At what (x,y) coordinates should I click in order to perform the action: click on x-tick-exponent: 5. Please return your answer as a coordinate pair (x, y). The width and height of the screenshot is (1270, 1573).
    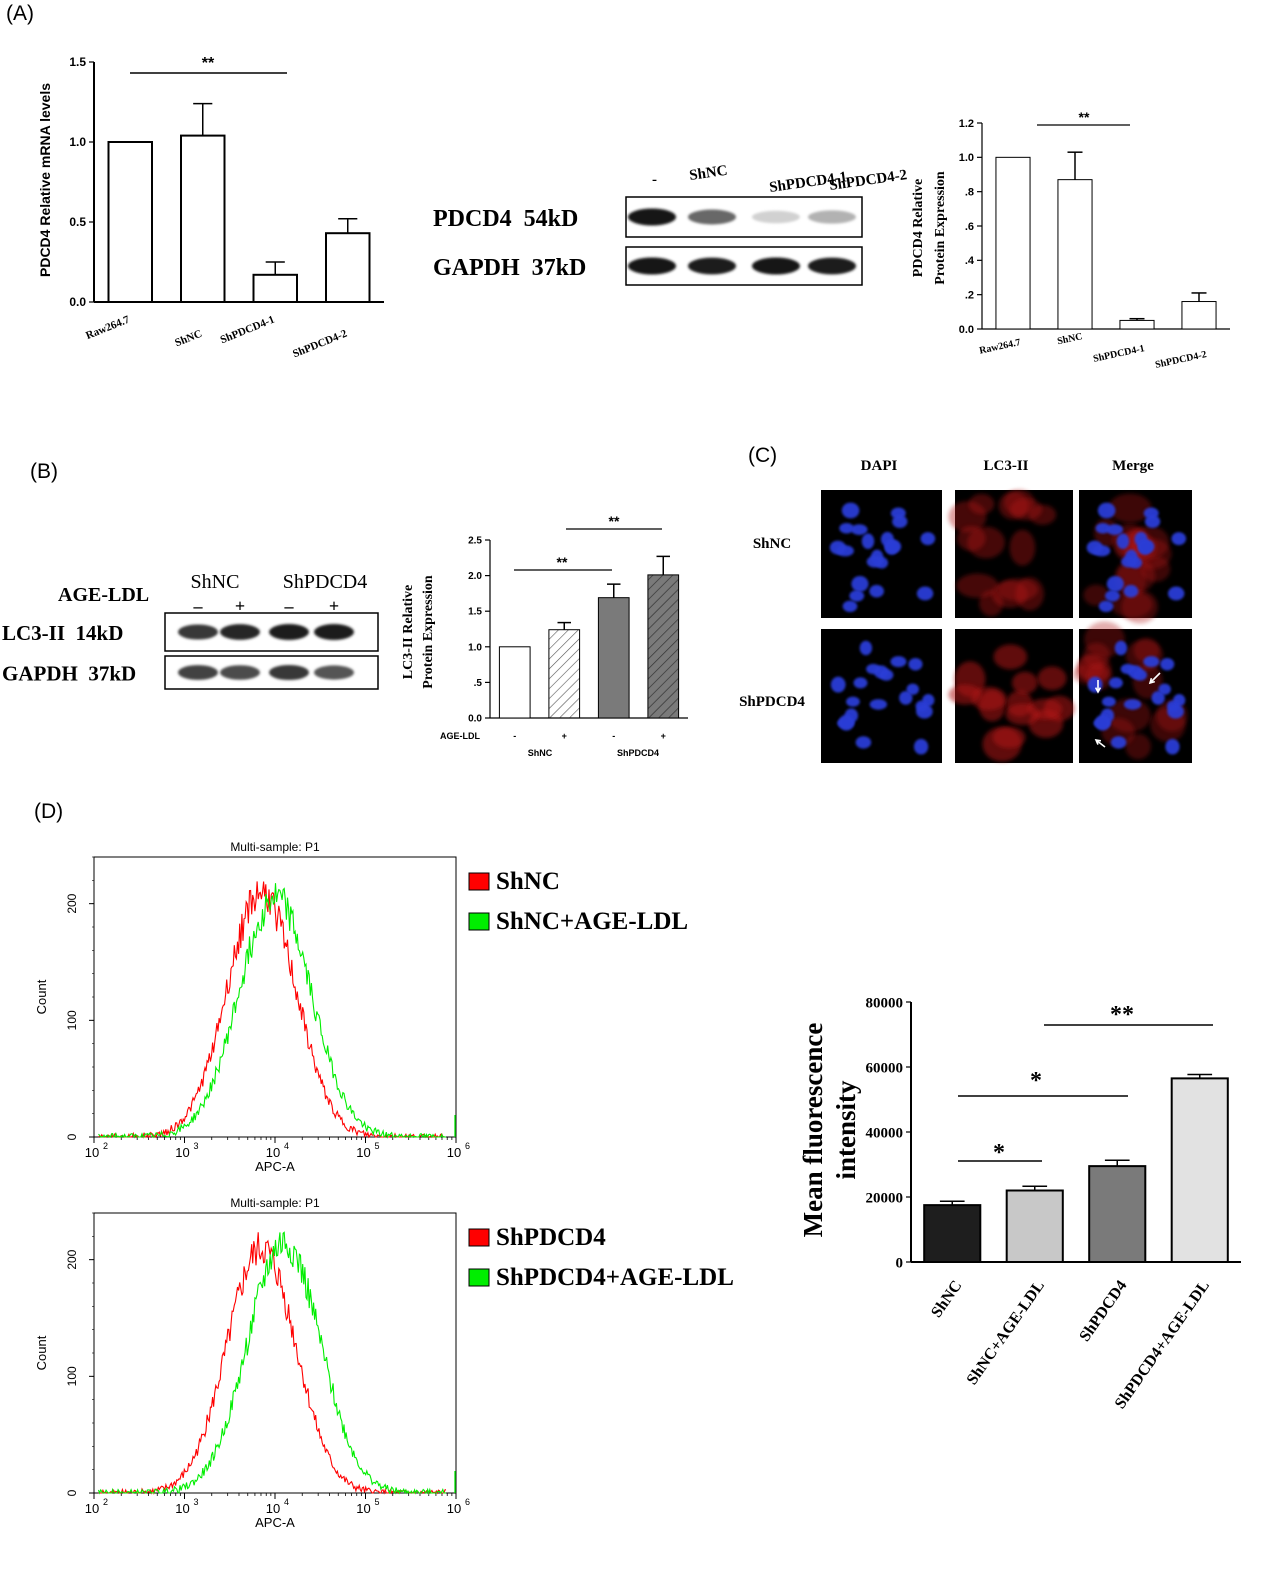
    Looking at the image, I should click on (377, 1146).